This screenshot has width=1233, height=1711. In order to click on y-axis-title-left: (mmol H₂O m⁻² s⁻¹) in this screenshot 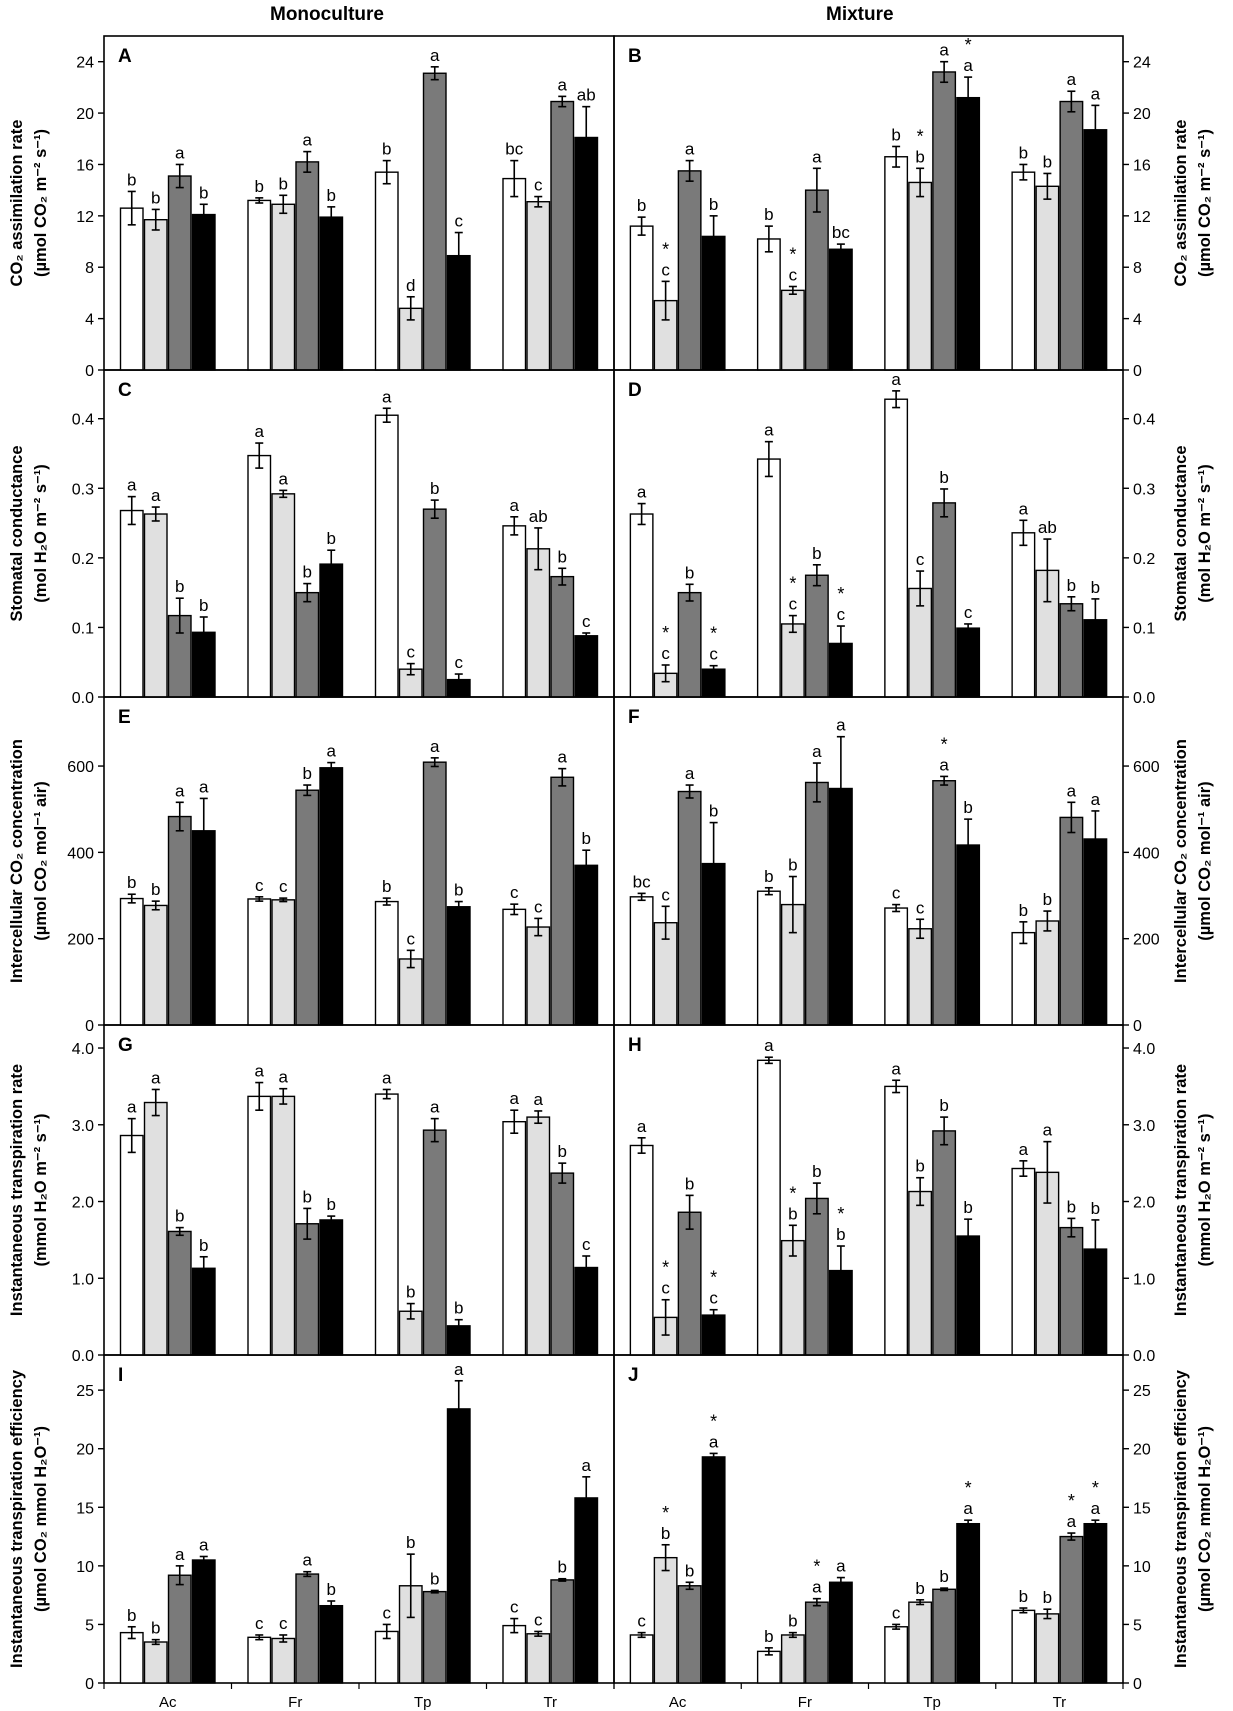, I will do `click(41, 1189)`.